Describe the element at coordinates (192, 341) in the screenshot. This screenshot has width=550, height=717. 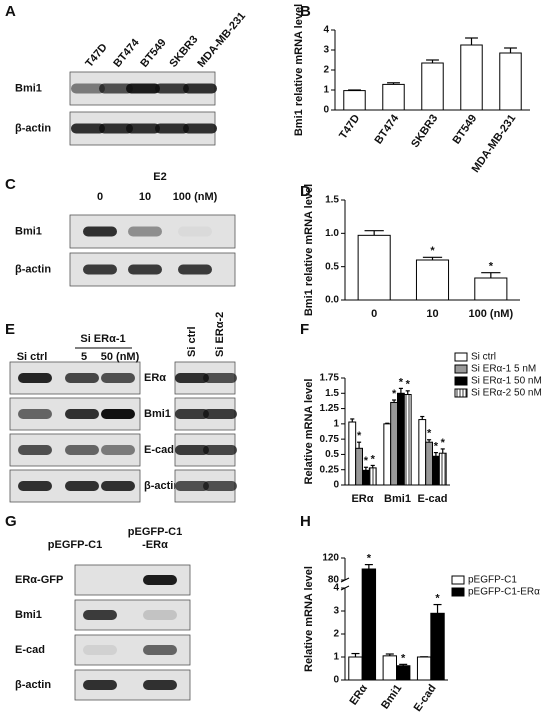
I see `lane-label: Si ctrl` at that location.